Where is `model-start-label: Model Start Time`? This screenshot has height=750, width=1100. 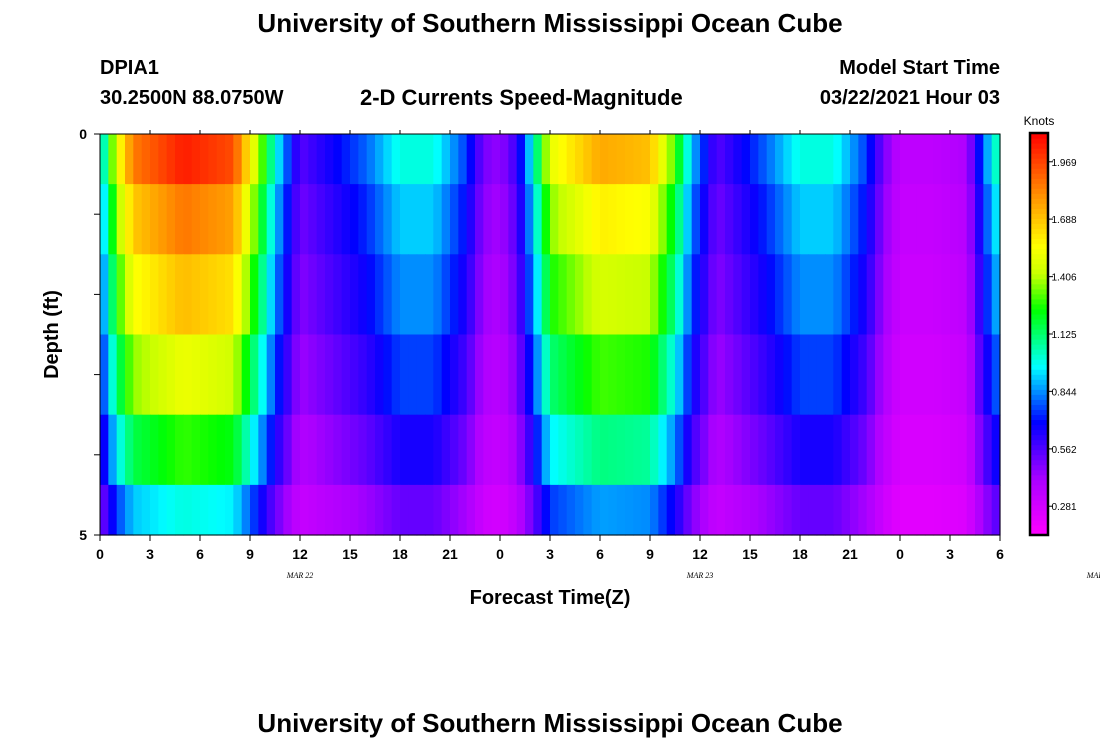
model-start-label: Model Start Time is located at coordinates (919, 68).